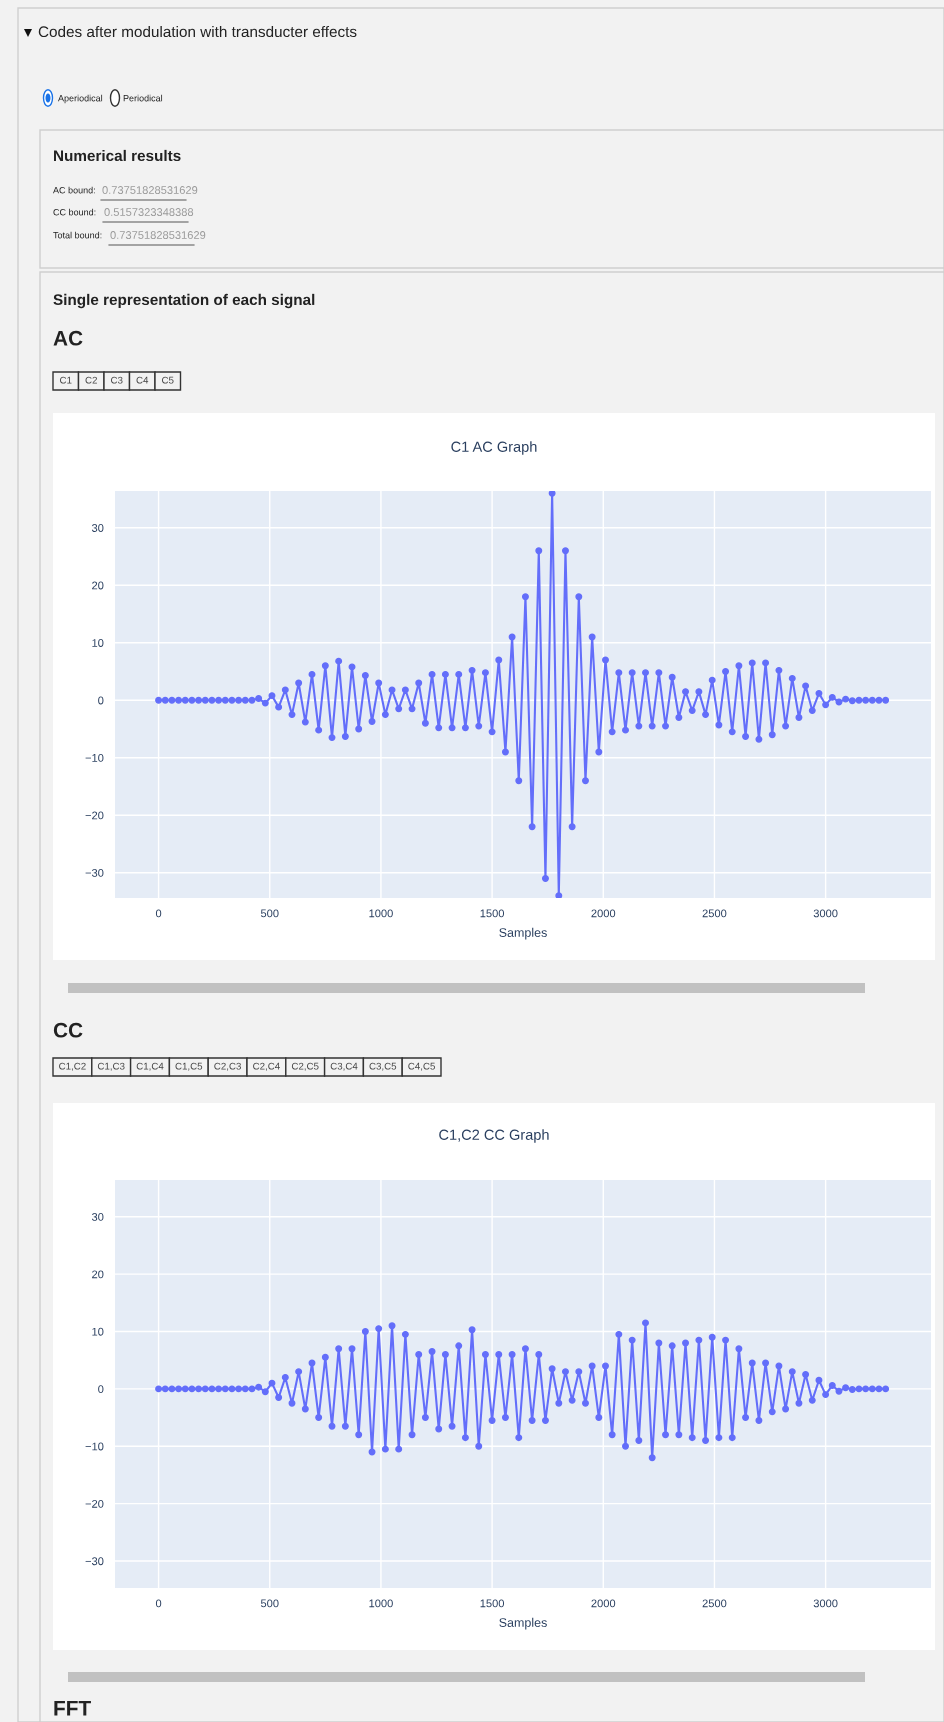 The image size is (944, 1722). What do you see at coordinates (77, 235) in the screenshot?
I see `text: Total bound:` at bounding box center [77, 235].